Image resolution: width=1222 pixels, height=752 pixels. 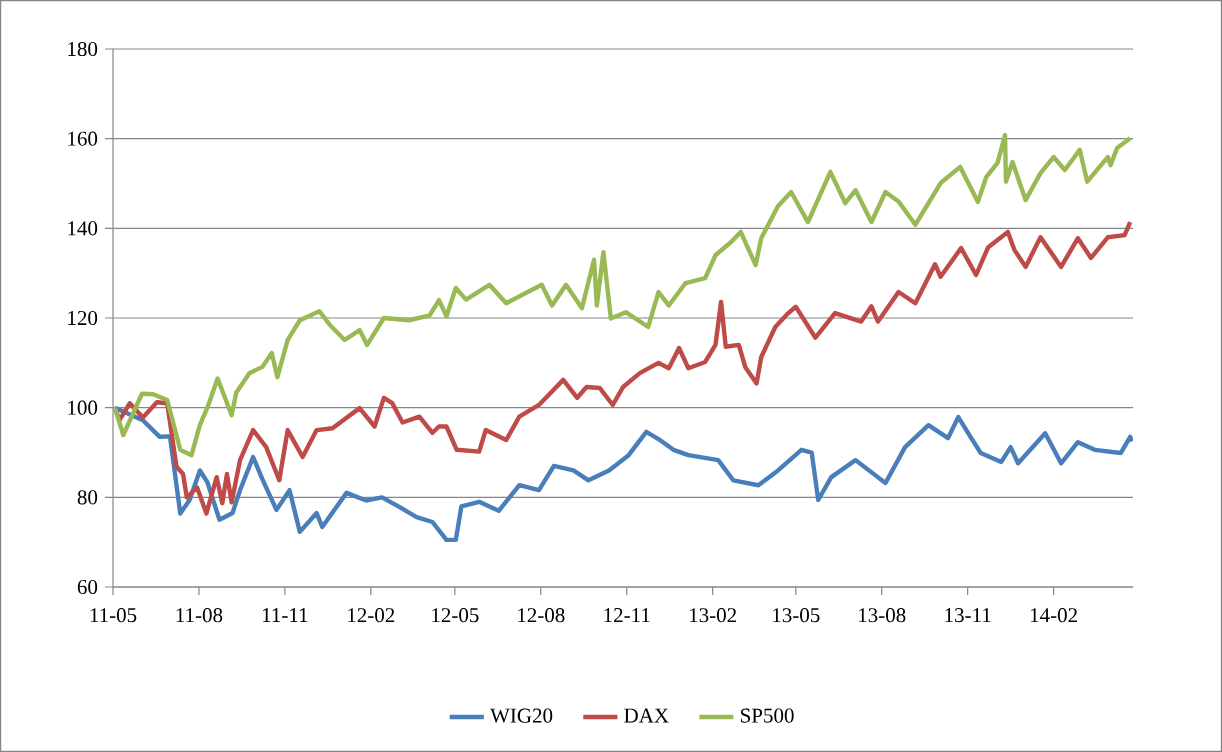 I want to click on legend-label: DAX, so click(x=646, y=715).